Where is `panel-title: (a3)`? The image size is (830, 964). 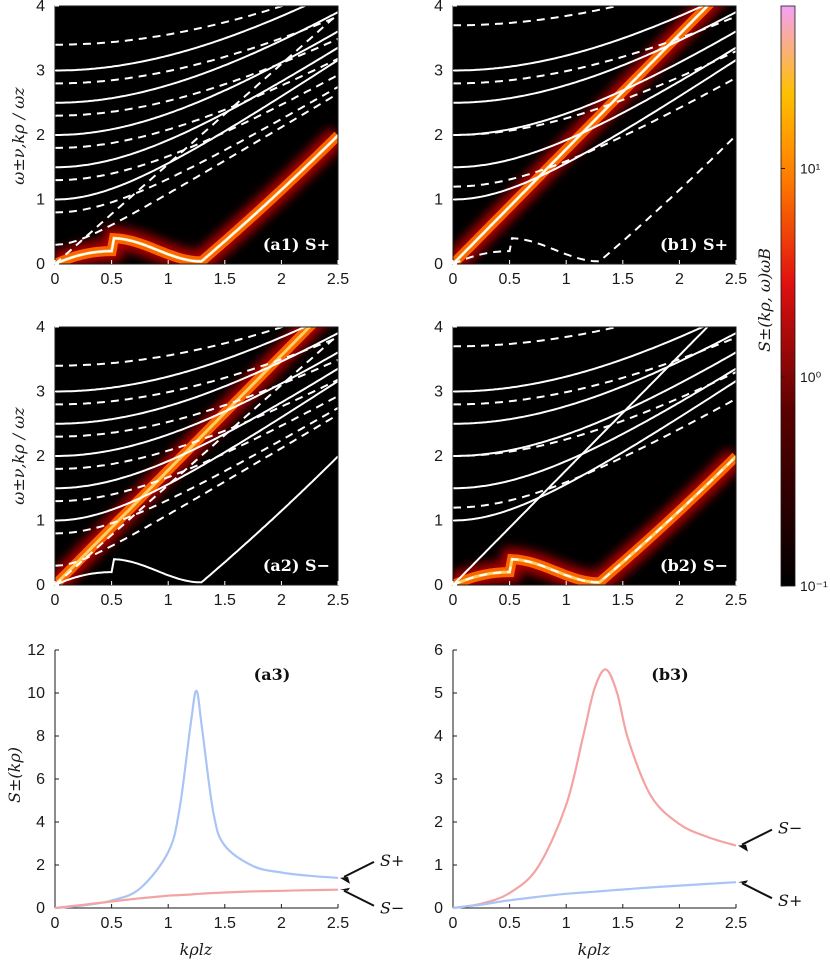
panel-title: (a3) is located at coordinates (272, 674).